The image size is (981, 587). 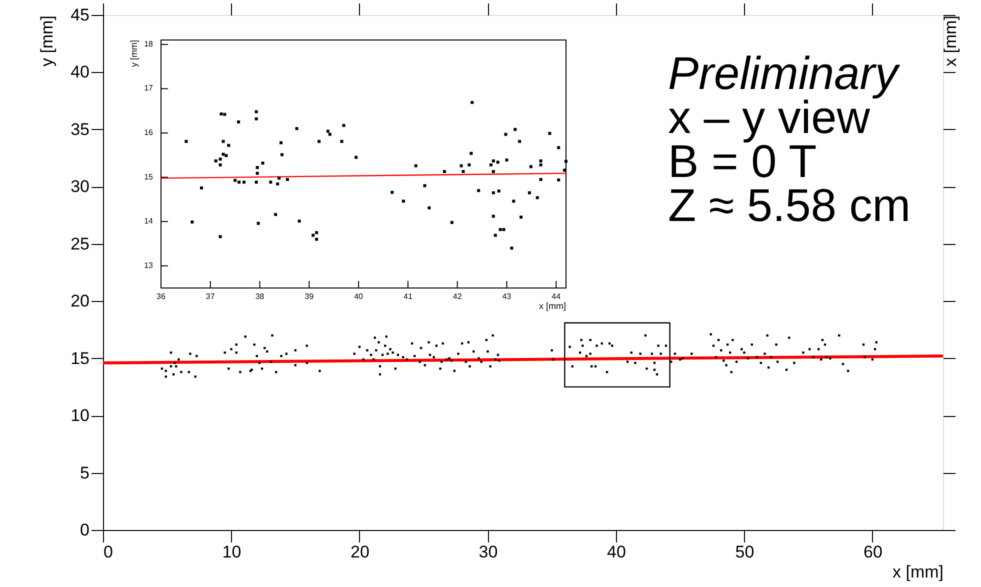 What do you see at coordinates (80, 129) in the screenshot?
I see `y-tick-label: 35` at bounding box center [80, 129].